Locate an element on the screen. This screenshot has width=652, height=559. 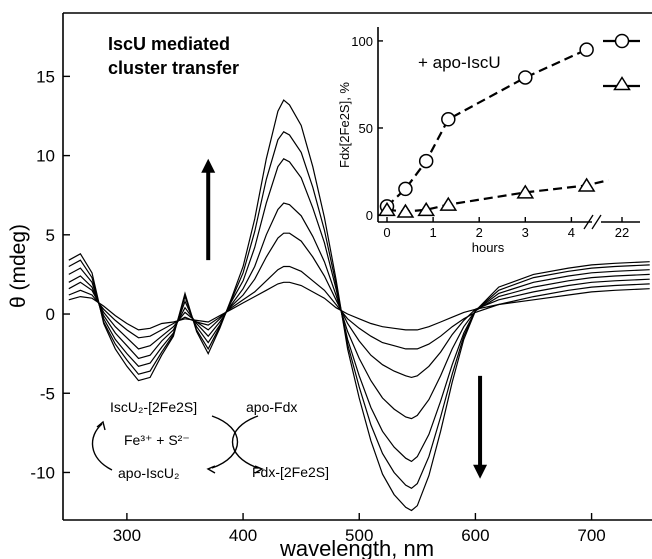
inset-series is located at coordinates (493, 130).